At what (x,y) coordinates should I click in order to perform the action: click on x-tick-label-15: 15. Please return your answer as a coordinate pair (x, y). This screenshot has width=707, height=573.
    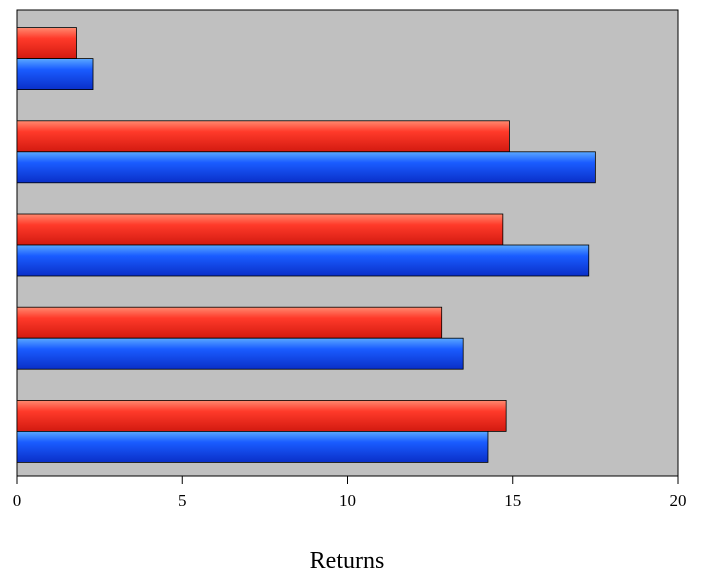
    Looking at the image, I should click on (512, 500).